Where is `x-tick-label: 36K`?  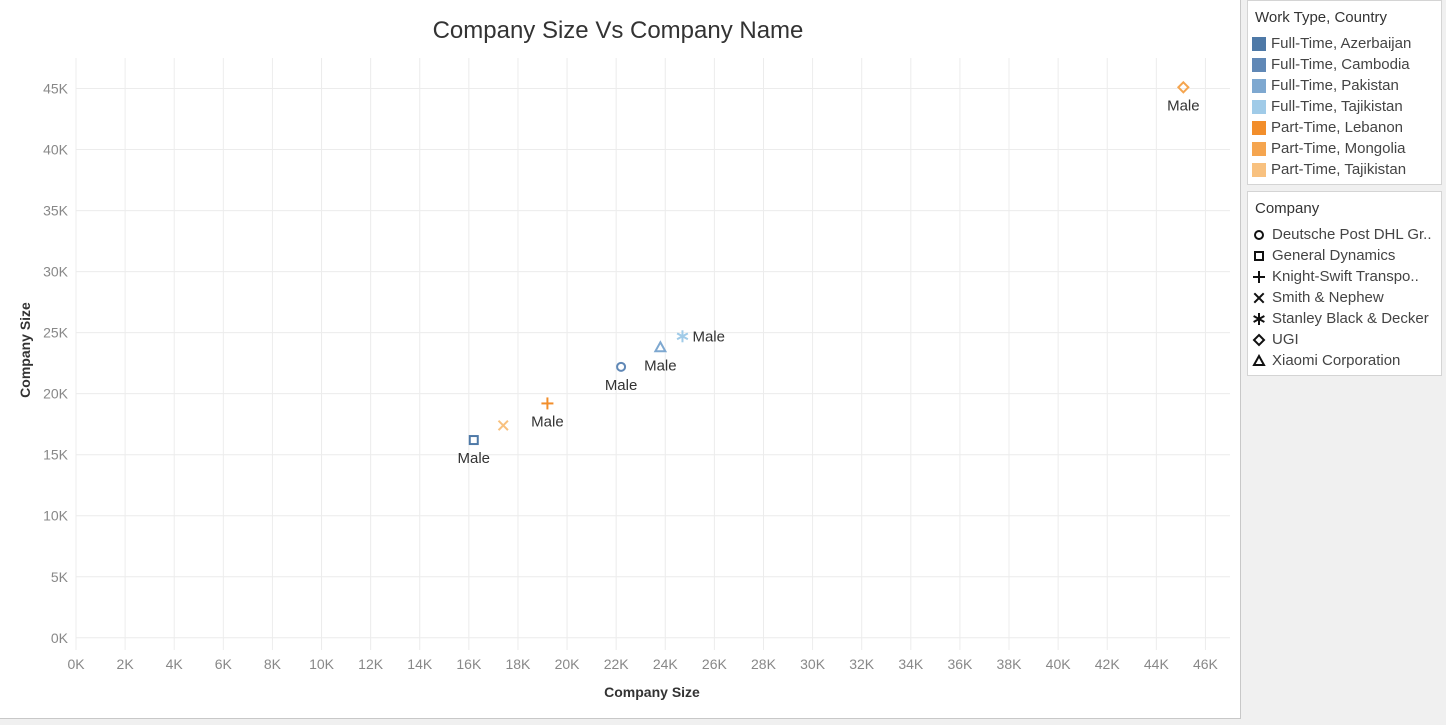 x-tick-label: 36K is located at coordinates (960, 664).